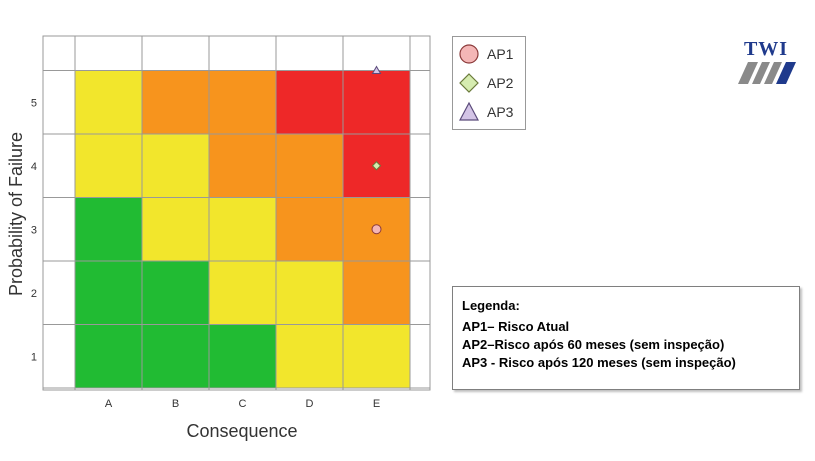 The image size is (815, 461). What do you see at coordinates (500, 54) in the screenshot?
I see `legend-label-ap1: AP1` at bounding box center [500, 54].